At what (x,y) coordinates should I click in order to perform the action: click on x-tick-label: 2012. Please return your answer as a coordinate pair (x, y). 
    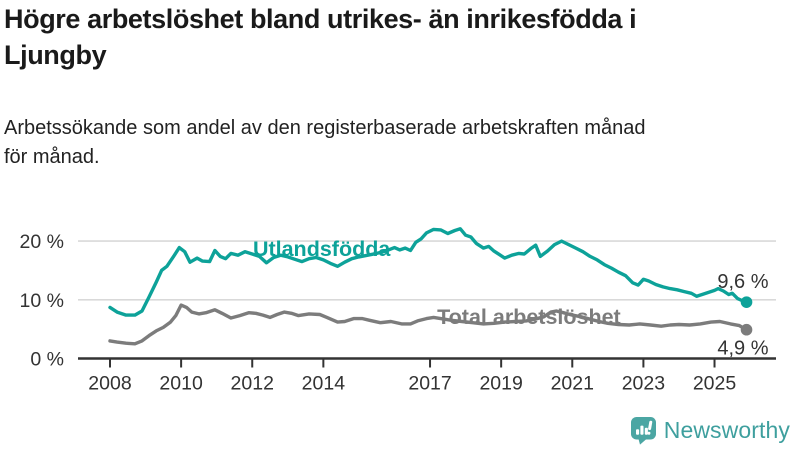
    Looking at the image, I should click on (252, 384).